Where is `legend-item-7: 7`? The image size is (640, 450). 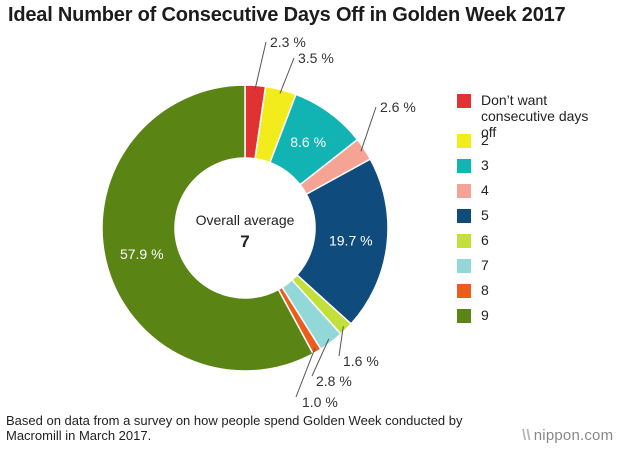 legend-item-7: 7 is located at coordinates (529, 269).